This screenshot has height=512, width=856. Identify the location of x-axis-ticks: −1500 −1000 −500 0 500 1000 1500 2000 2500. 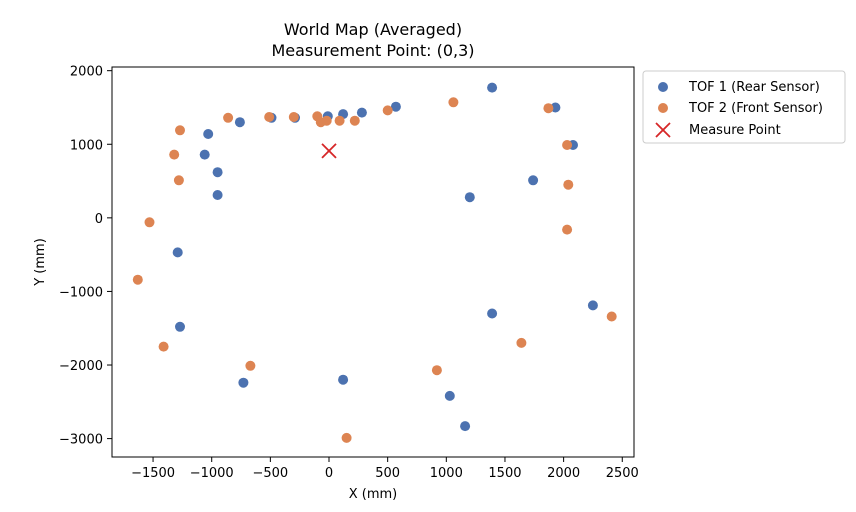
(385, 469).